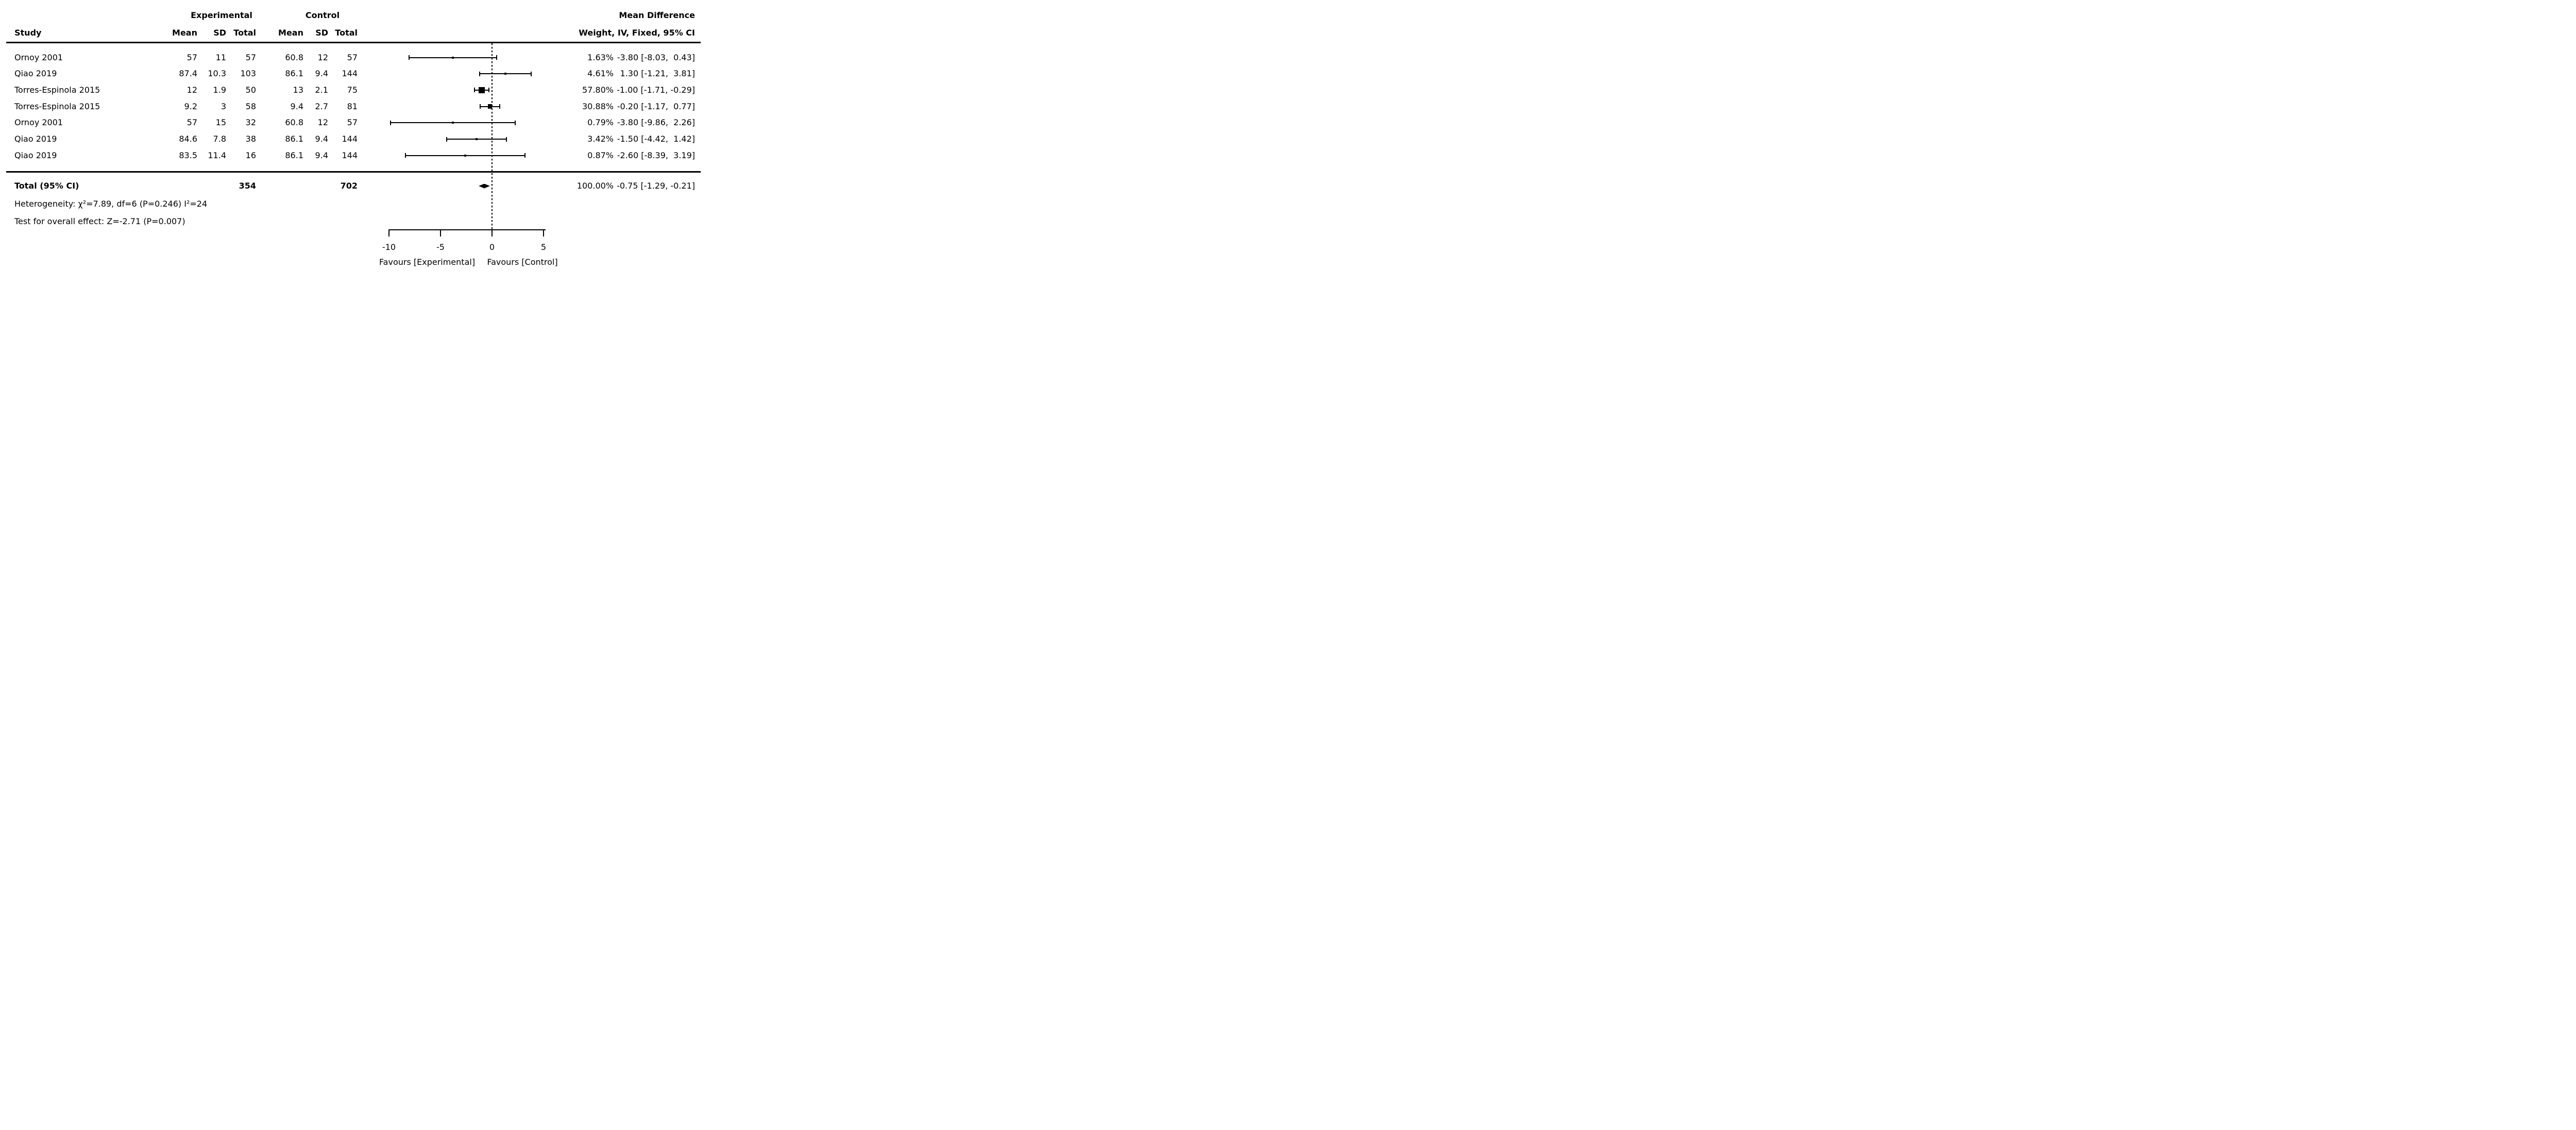 The width and height of the screenshot is (2576, 1130). What do you see at coordinates (353, 172) in the screenshot?
I see `total-rule` at bounding box center [353, 172].